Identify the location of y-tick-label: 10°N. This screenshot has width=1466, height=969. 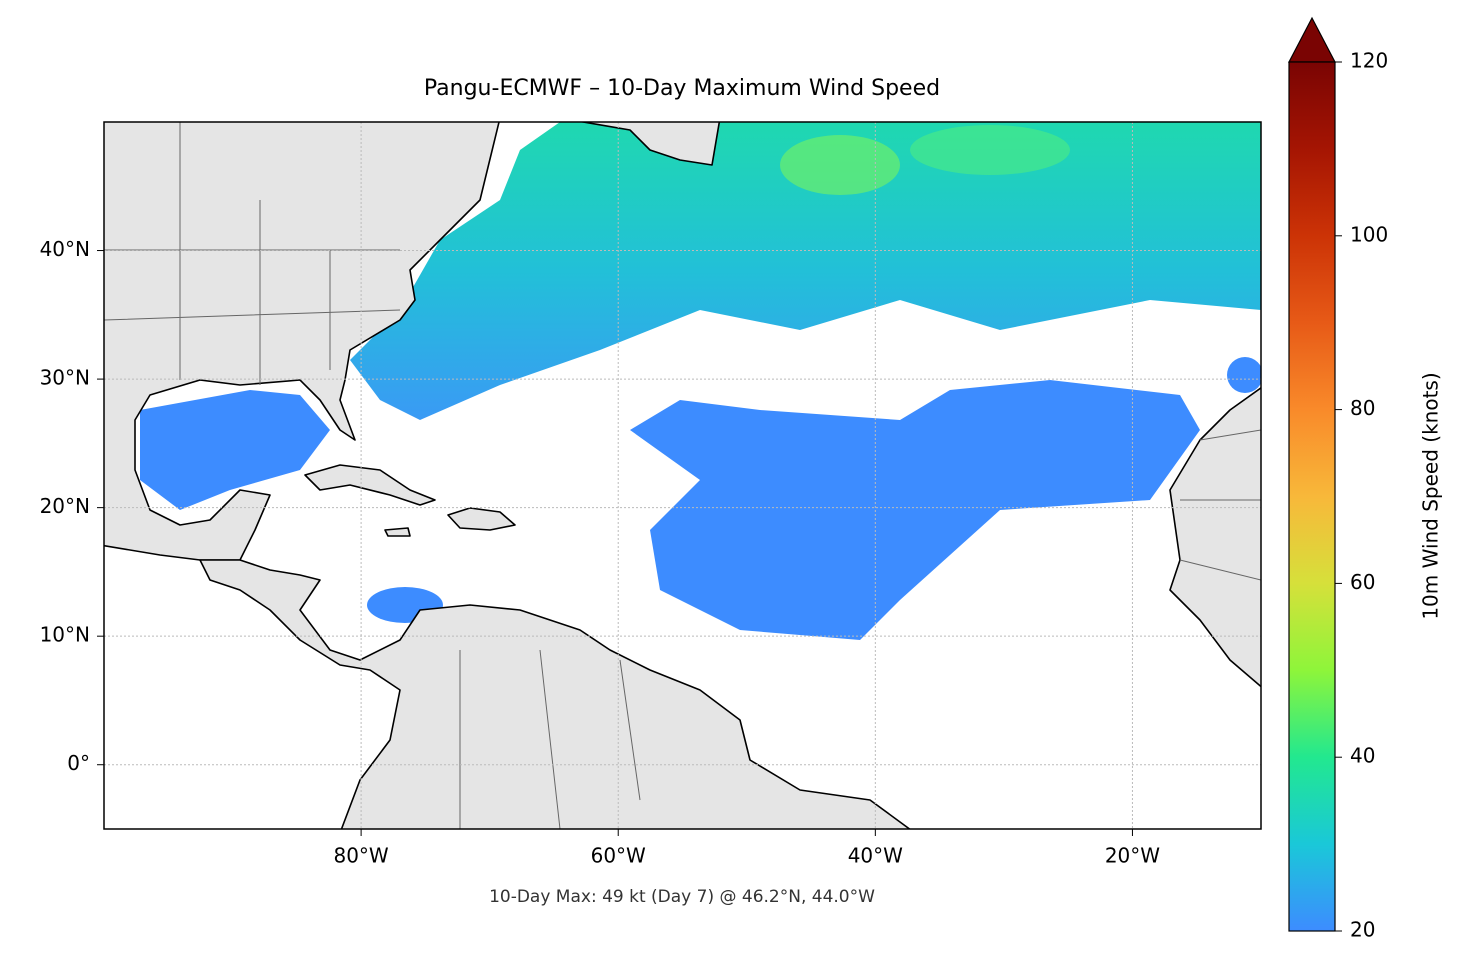
(65, 635).